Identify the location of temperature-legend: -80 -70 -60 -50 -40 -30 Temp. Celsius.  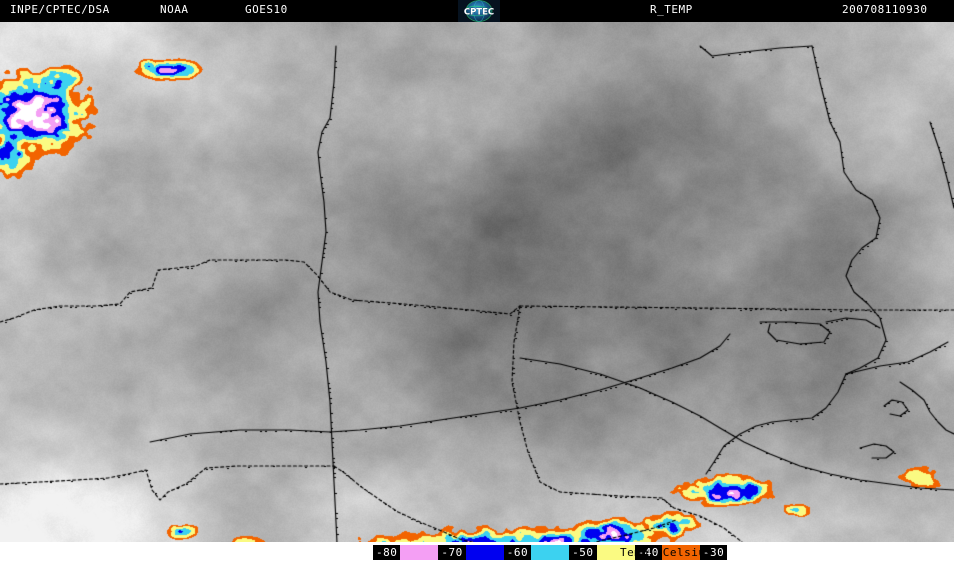
(477, 552).